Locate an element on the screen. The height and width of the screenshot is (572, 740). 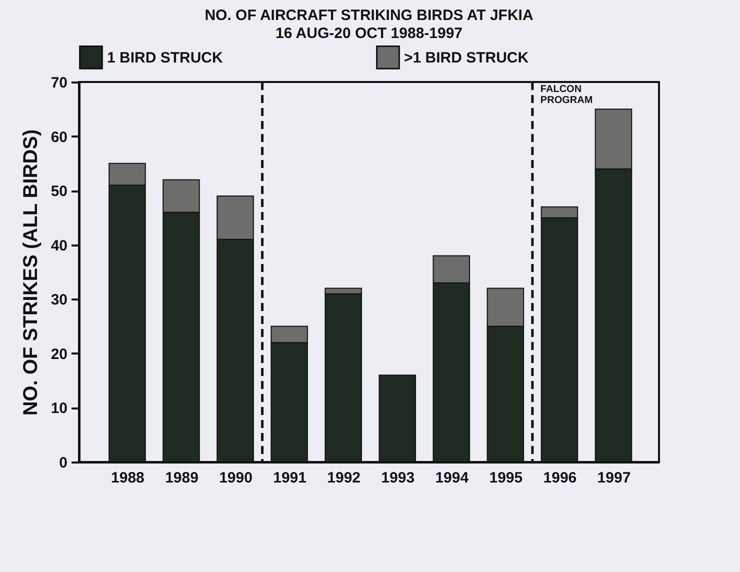
x-tick-label: 1994 is located at coordinates (452, 478).